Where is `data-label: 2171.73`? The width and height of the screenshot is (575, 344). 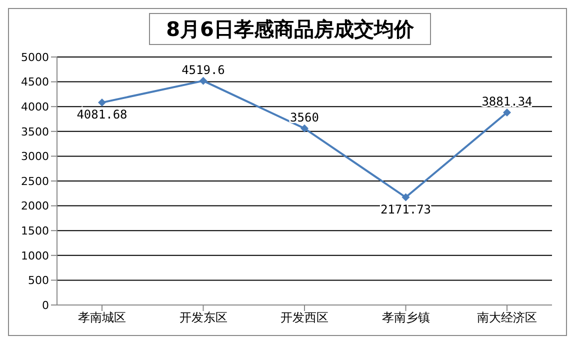 data-label: 2171.73 is located at coordinates (406, 209).